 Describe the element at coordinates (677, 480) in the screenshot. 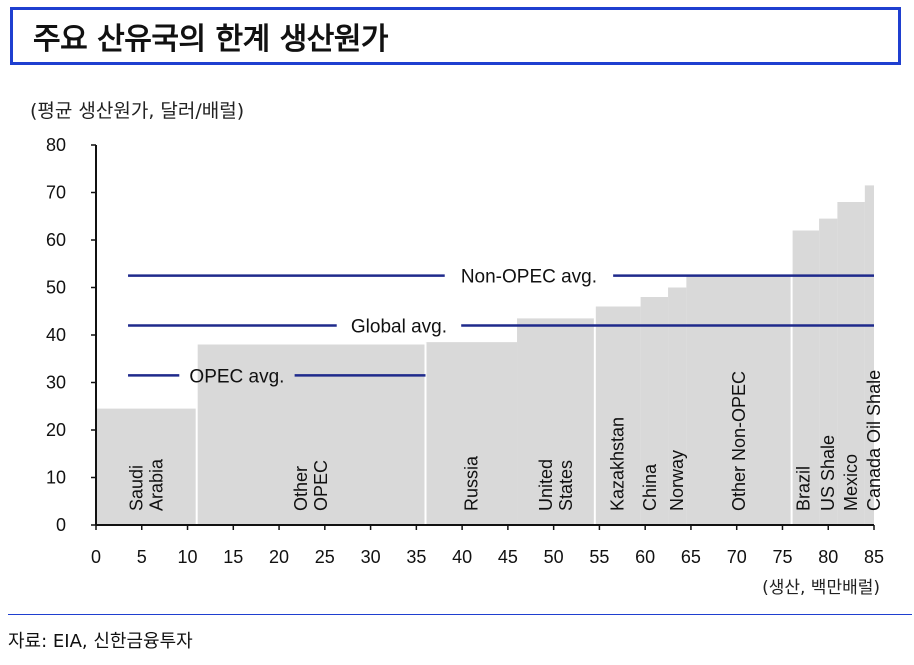

I see `category-label-6: Norway` at that location.